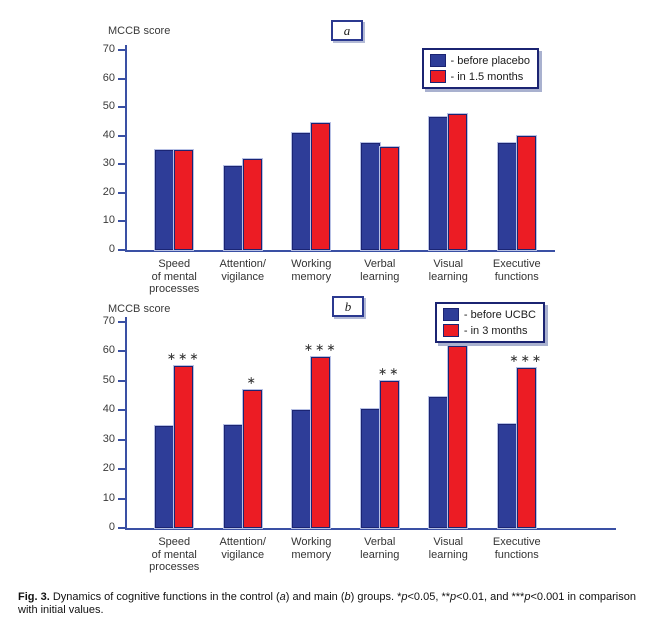  I want to click on caption-segment: ) and main (, so click(315, 597).